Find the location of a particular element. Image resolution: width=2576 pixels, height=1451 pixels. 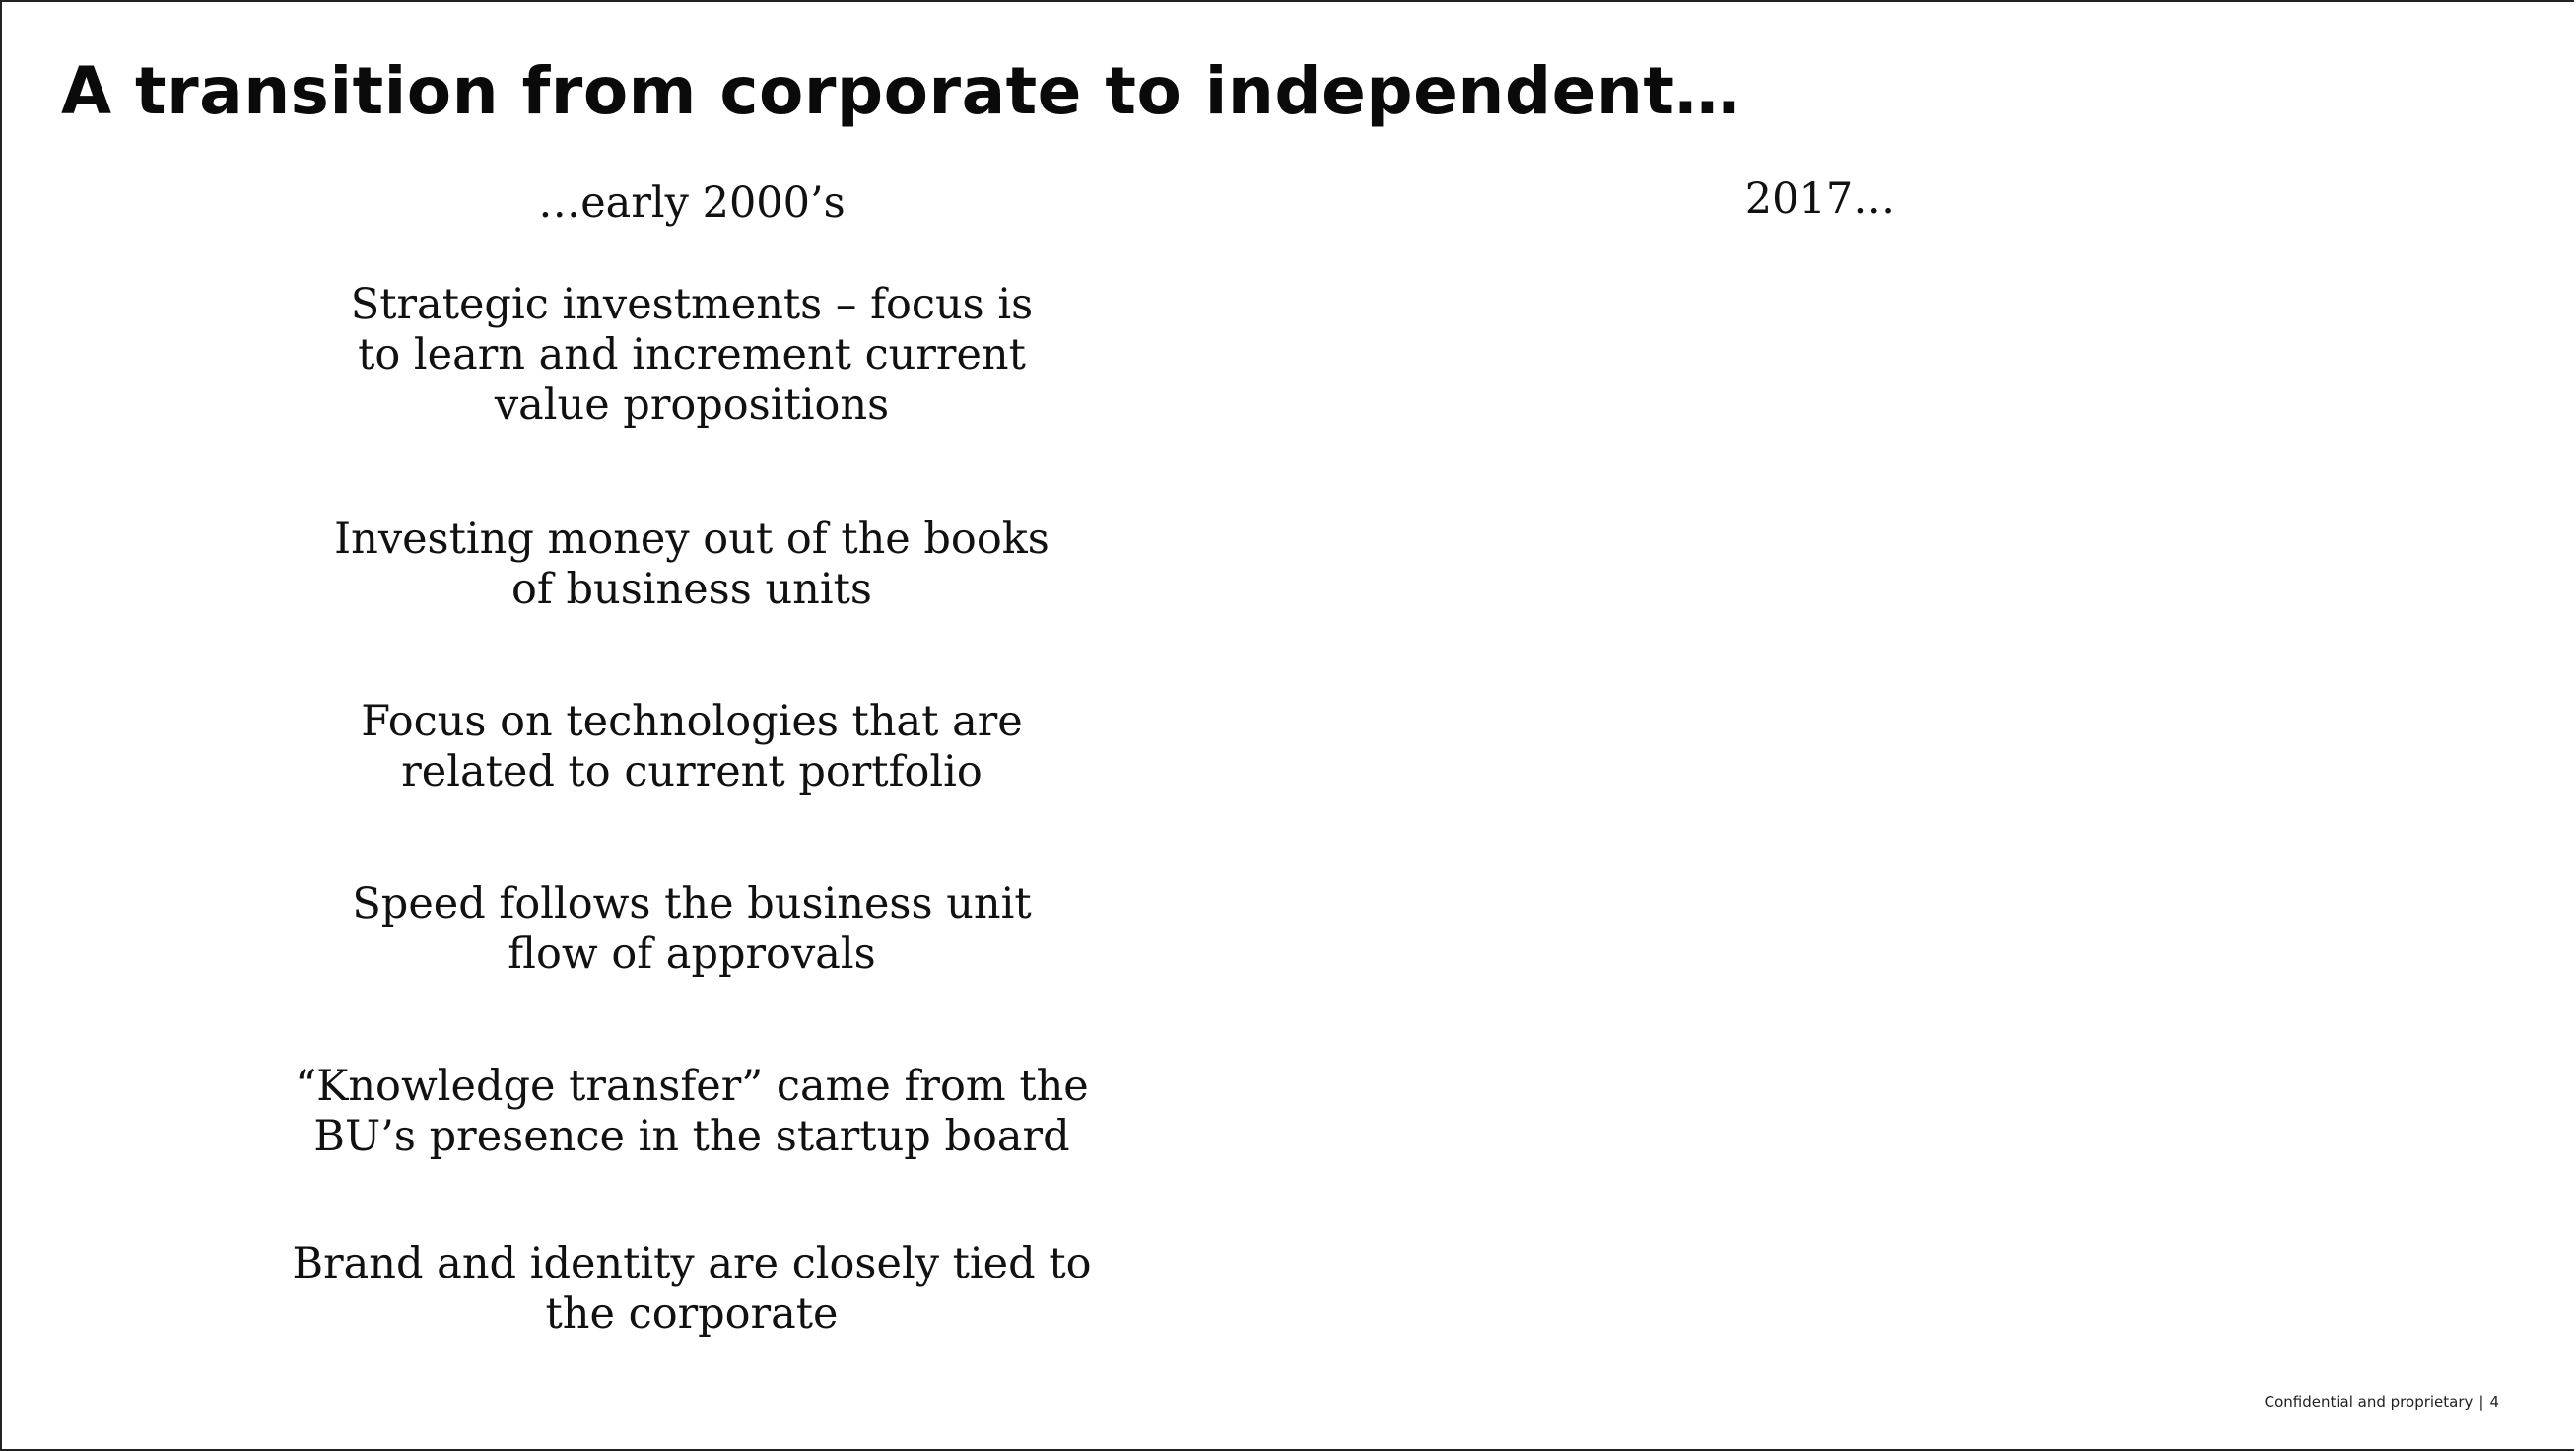

left-column-heading: …early 2000’s is located at coordinates (692, 203).